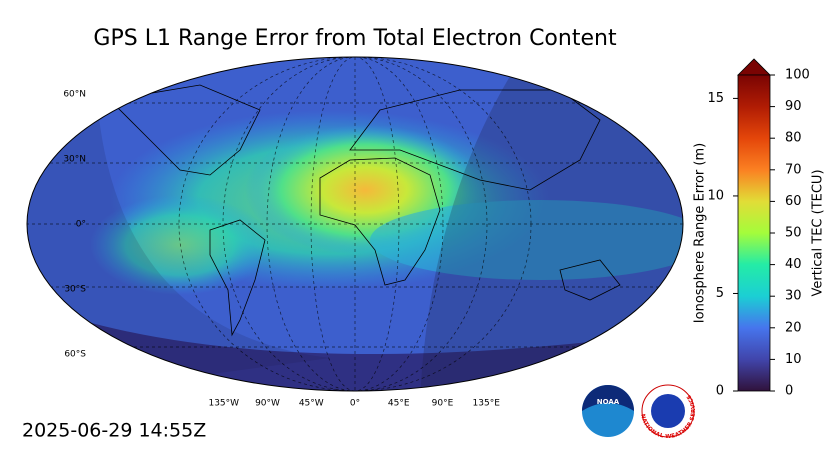 The width and height of the screenshot is (832, 468). Describe the element at coordinates (793, 169) in the screenshot. I see `tec-tick-label: 70` at that location.